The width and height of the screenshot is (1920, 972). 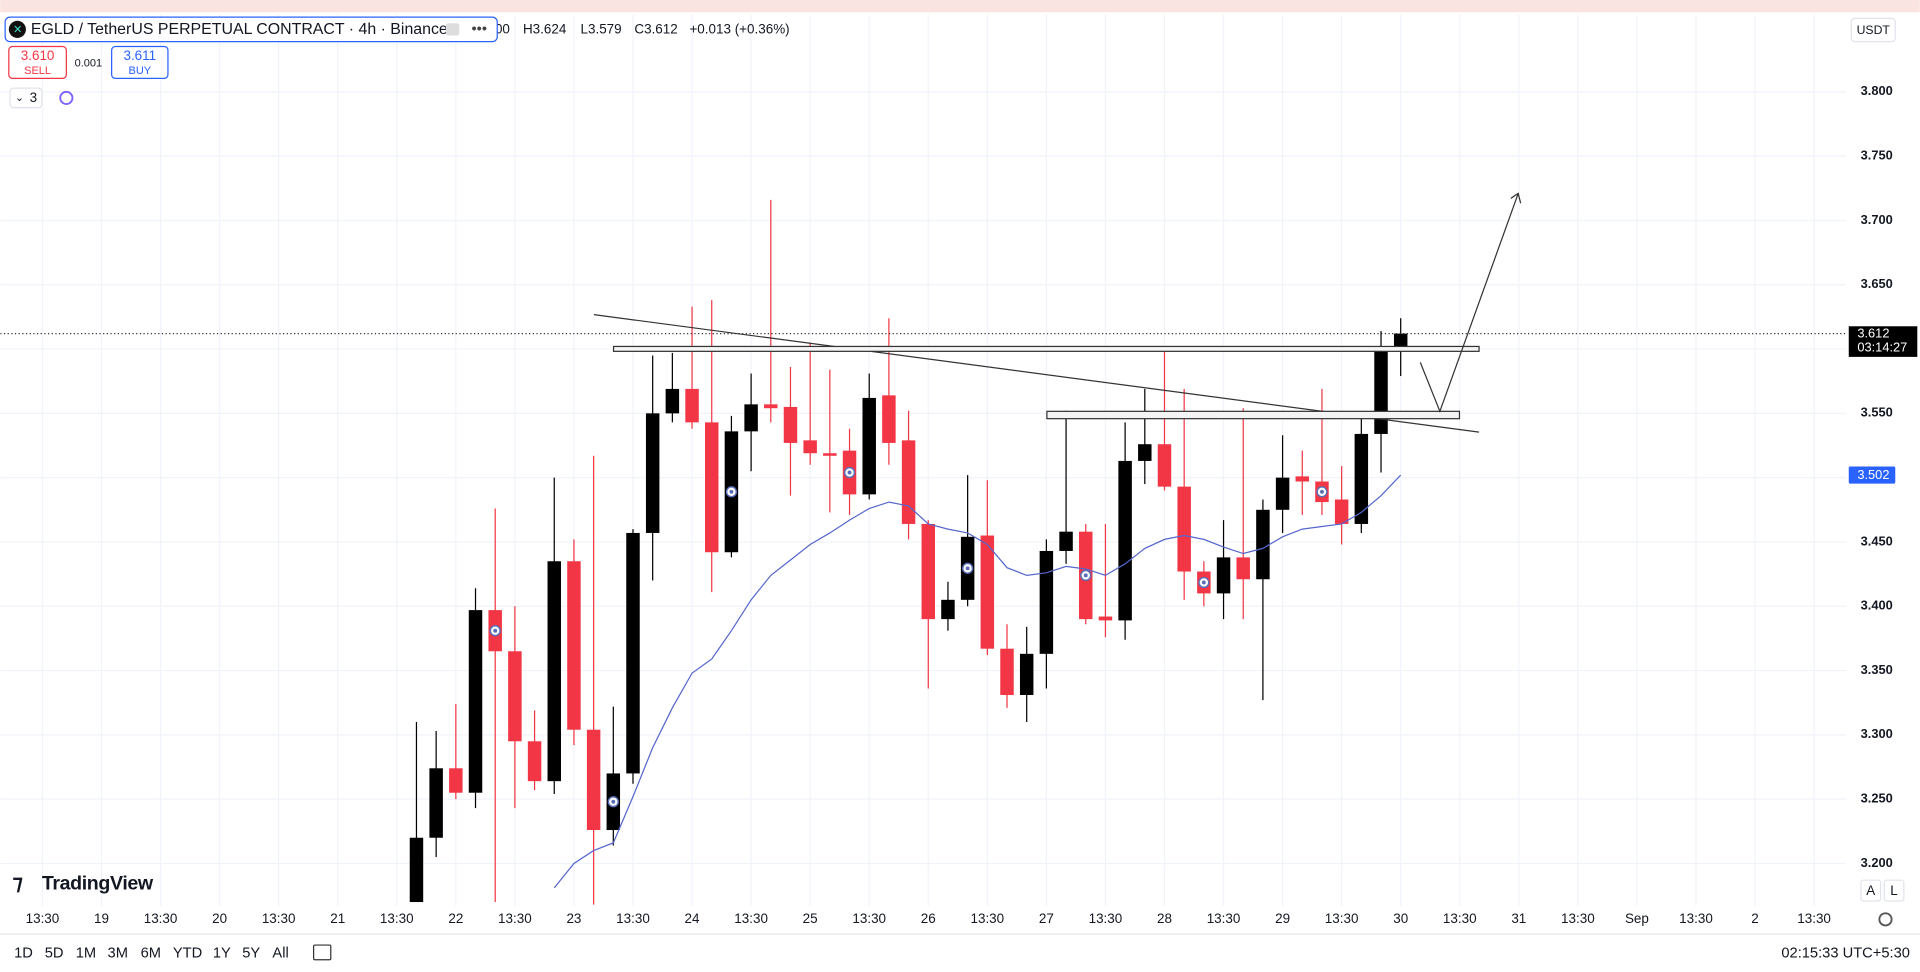 What do you see at coordinates (187, 954) in the screenshot?
I see `range-button: YTD` at bounding box center [187, 954].